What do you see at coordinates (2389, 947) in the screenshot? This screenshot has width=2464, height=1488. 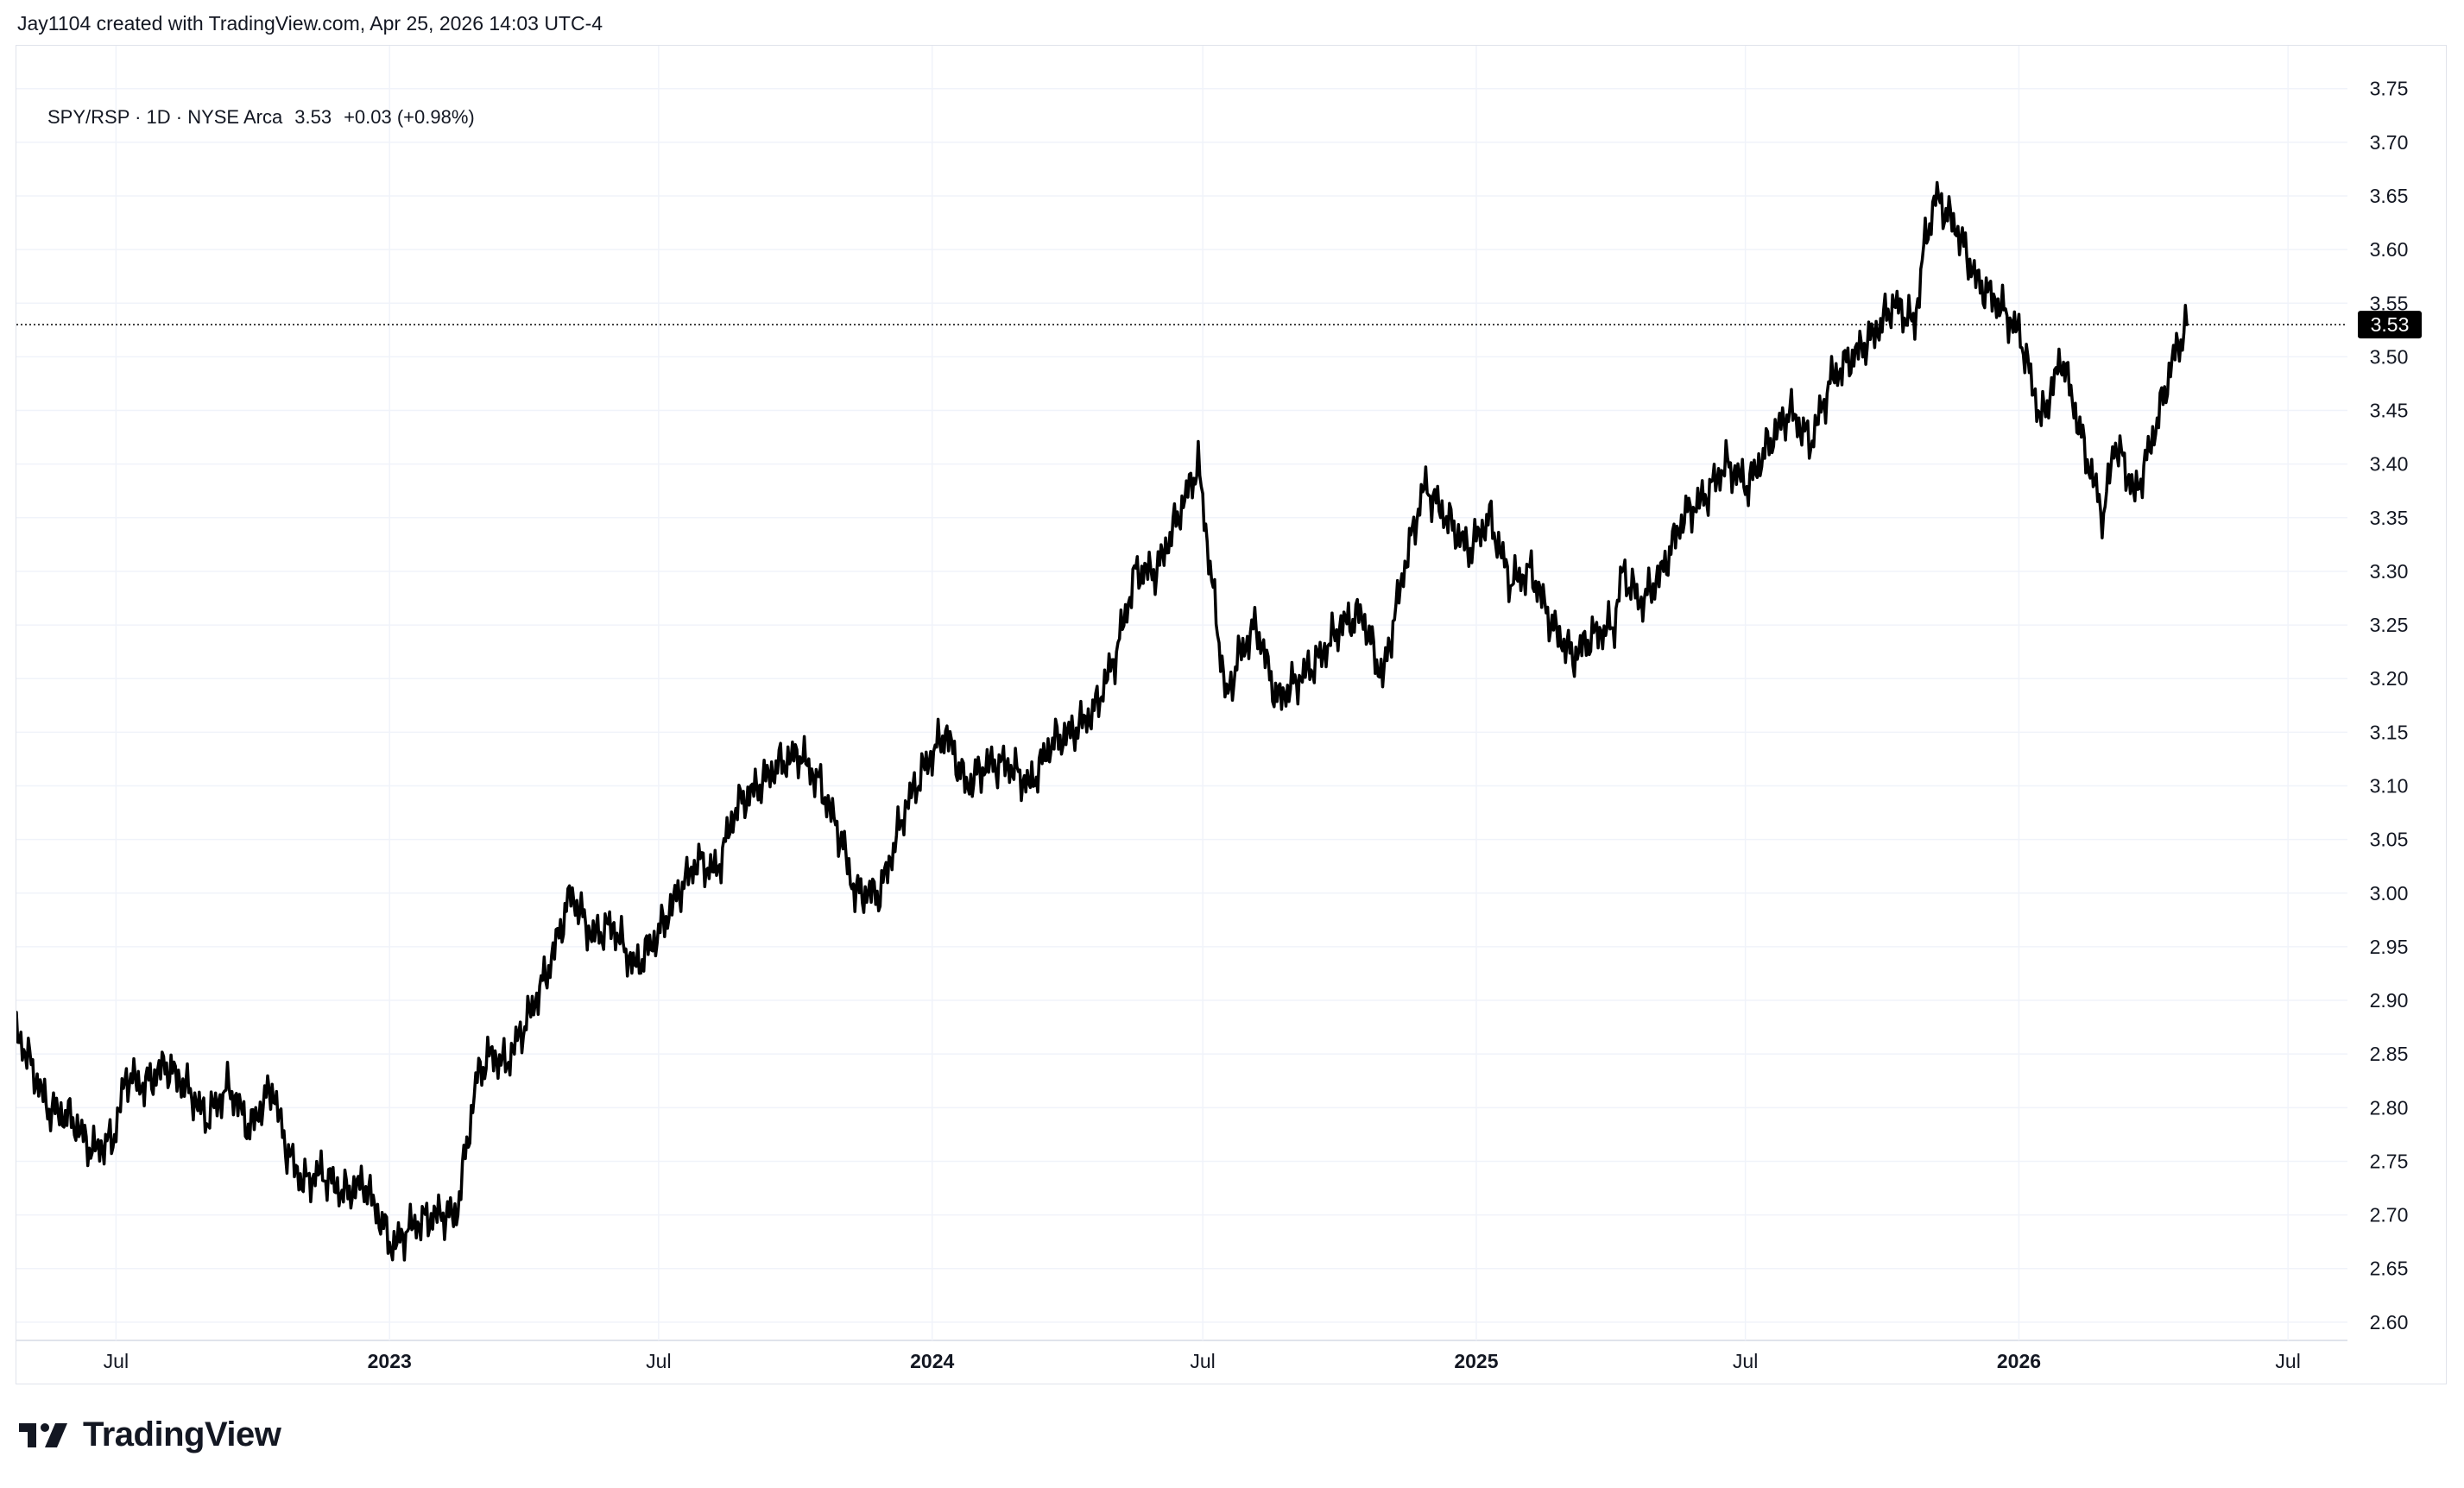 I see `y-tick-label: 2.95` at bounding box center [2389, 947].